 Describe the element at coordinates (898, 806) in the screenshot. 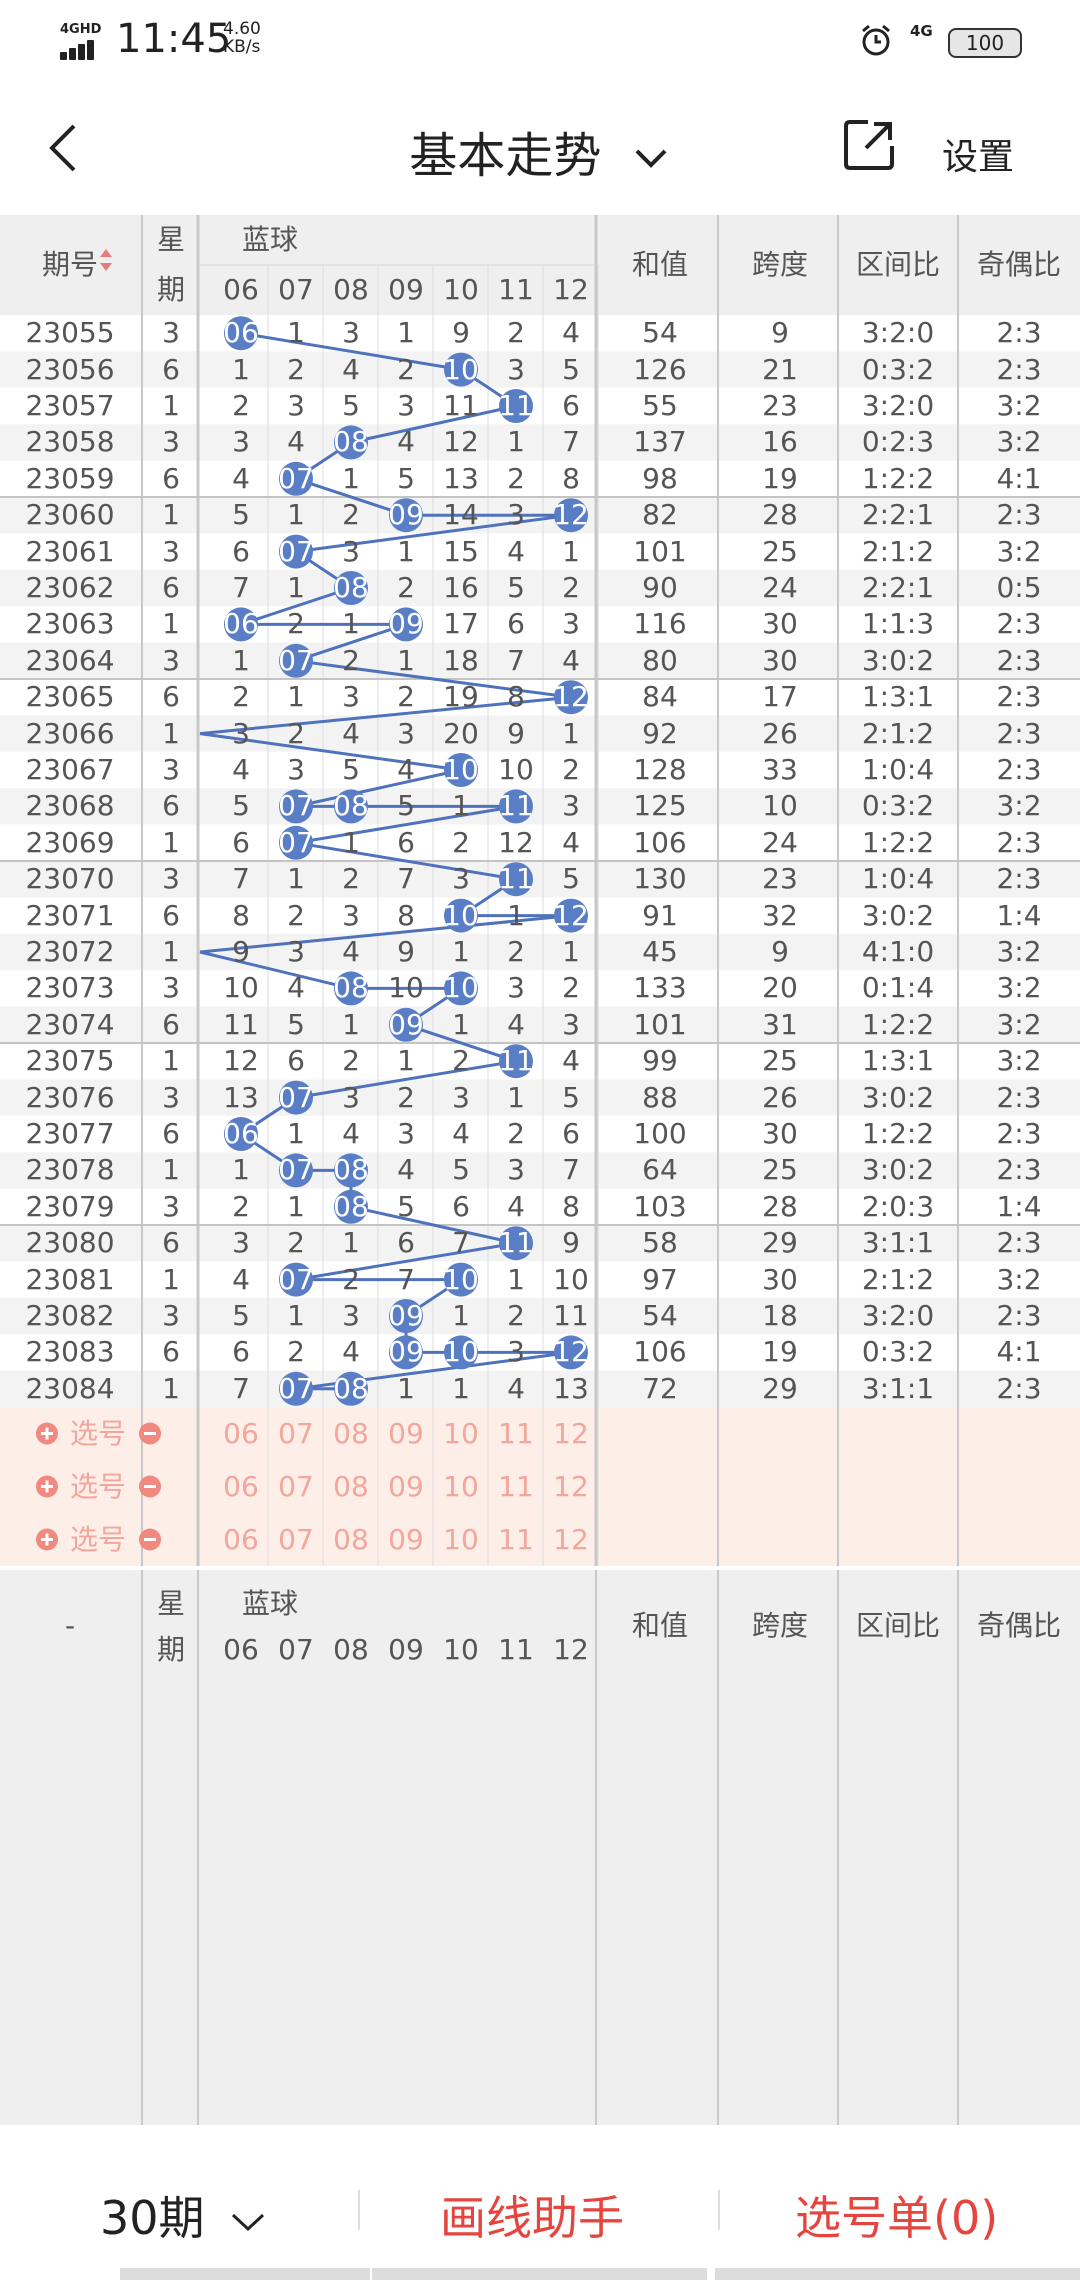

I see `zone-ratio-cell: 0:3:2` at that location.